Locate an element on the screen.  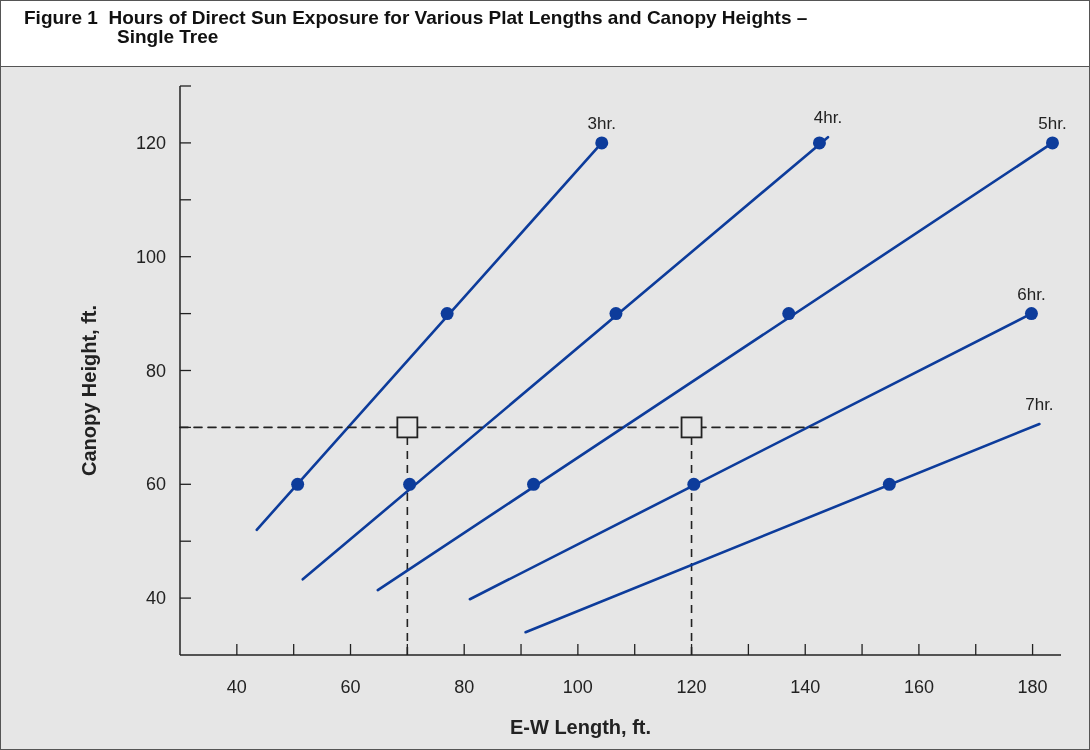
series-label: 5hr. is located at coordinates (1052, 123).